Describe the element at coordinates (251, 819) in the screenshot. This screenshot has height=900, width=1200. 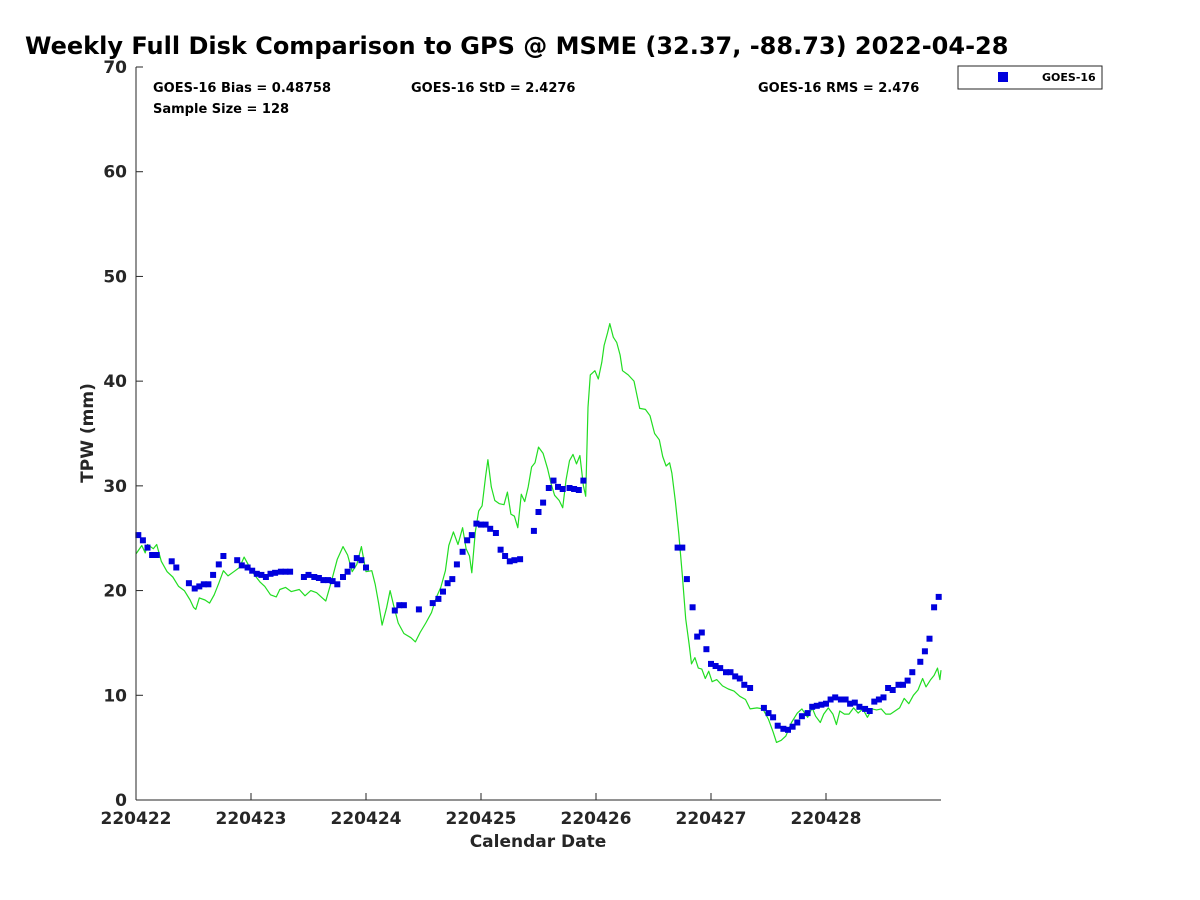
I see `x-tick-label: 220423` at that location.